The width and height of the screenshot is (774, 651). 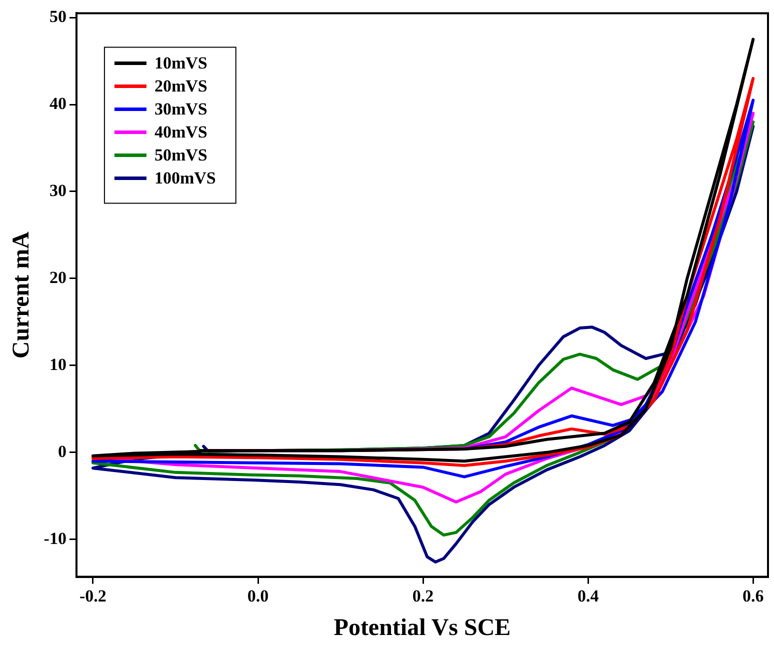 What do you see at coordinates (57, 103) in the screenshot?
I see `y-tick-label: 40` at bounding box center [57, 103].